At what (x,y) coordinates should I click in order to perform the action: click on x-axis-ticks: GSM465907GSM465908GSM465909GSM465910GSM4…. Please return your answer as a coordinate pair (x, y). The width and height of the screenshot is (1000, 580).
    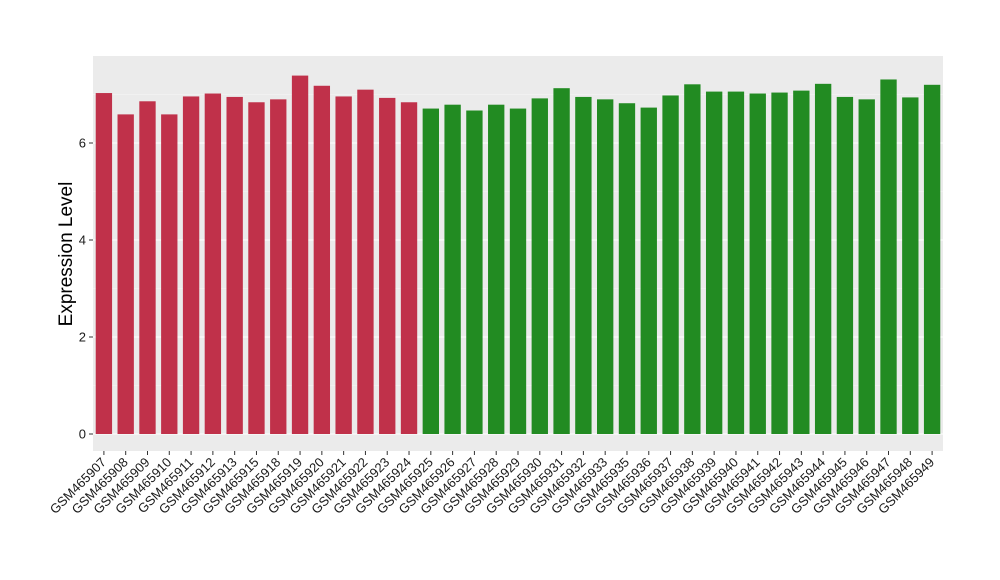
    Looking at the image, I should click on (492, 484).